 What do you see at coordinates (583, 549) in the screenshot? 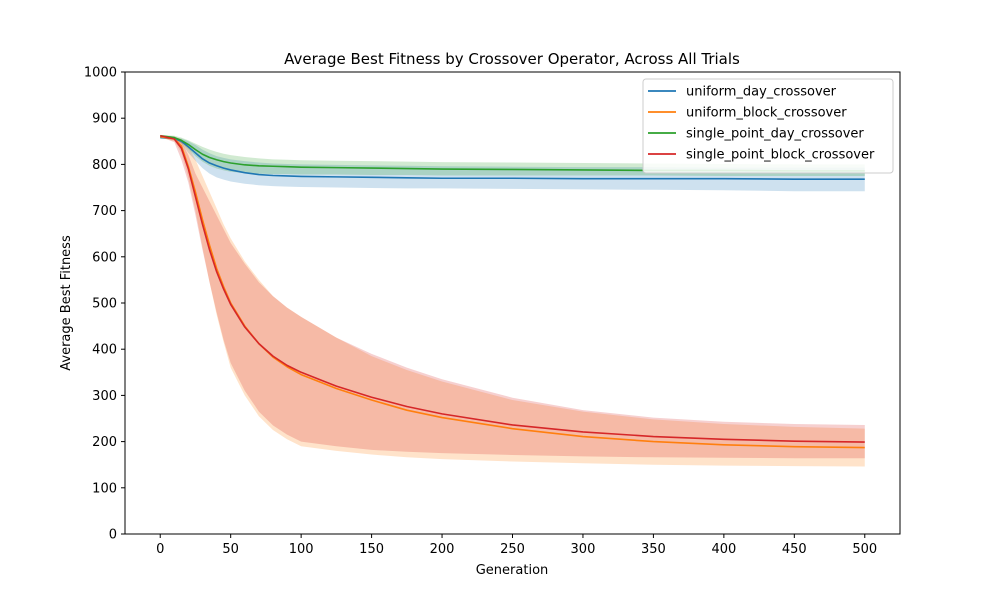
I see `x-tick-label: 300` at bounding box center [583, 549].